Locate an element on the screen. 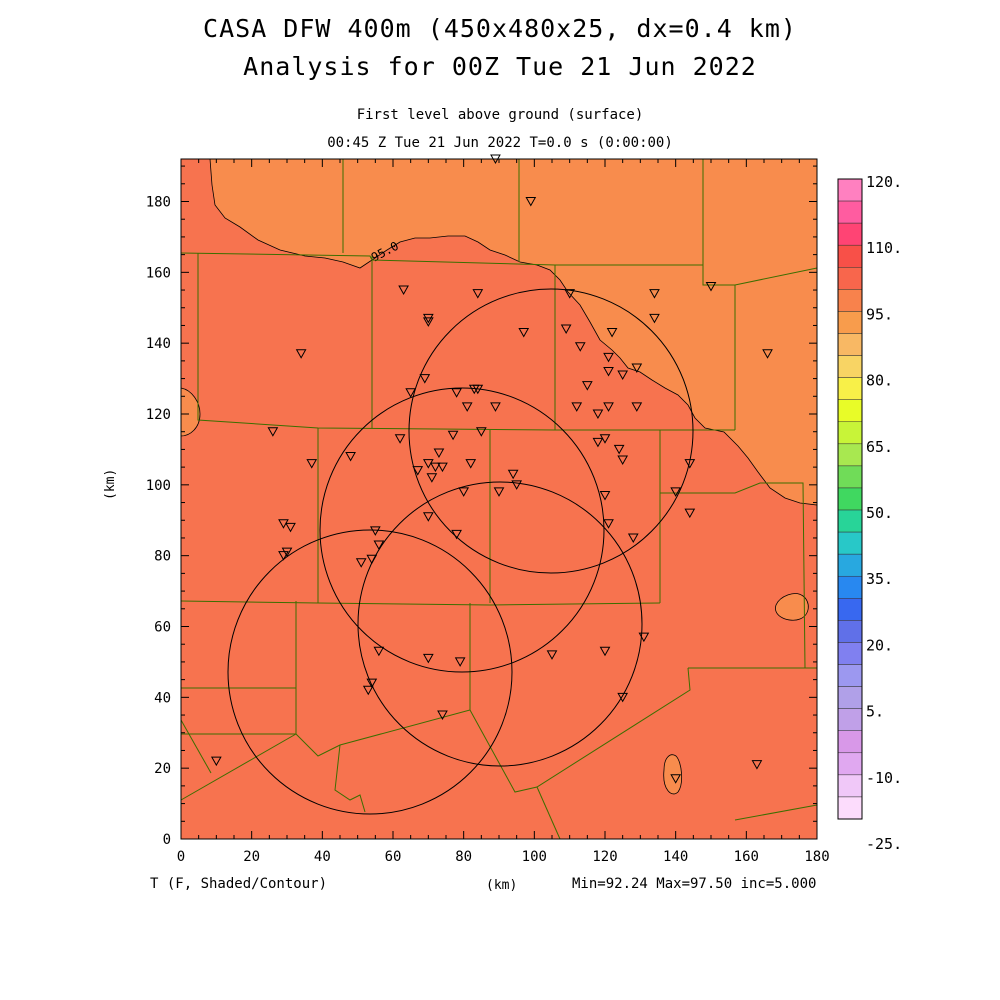  x-tick-label: 20 is located at coordinates (251, 857).